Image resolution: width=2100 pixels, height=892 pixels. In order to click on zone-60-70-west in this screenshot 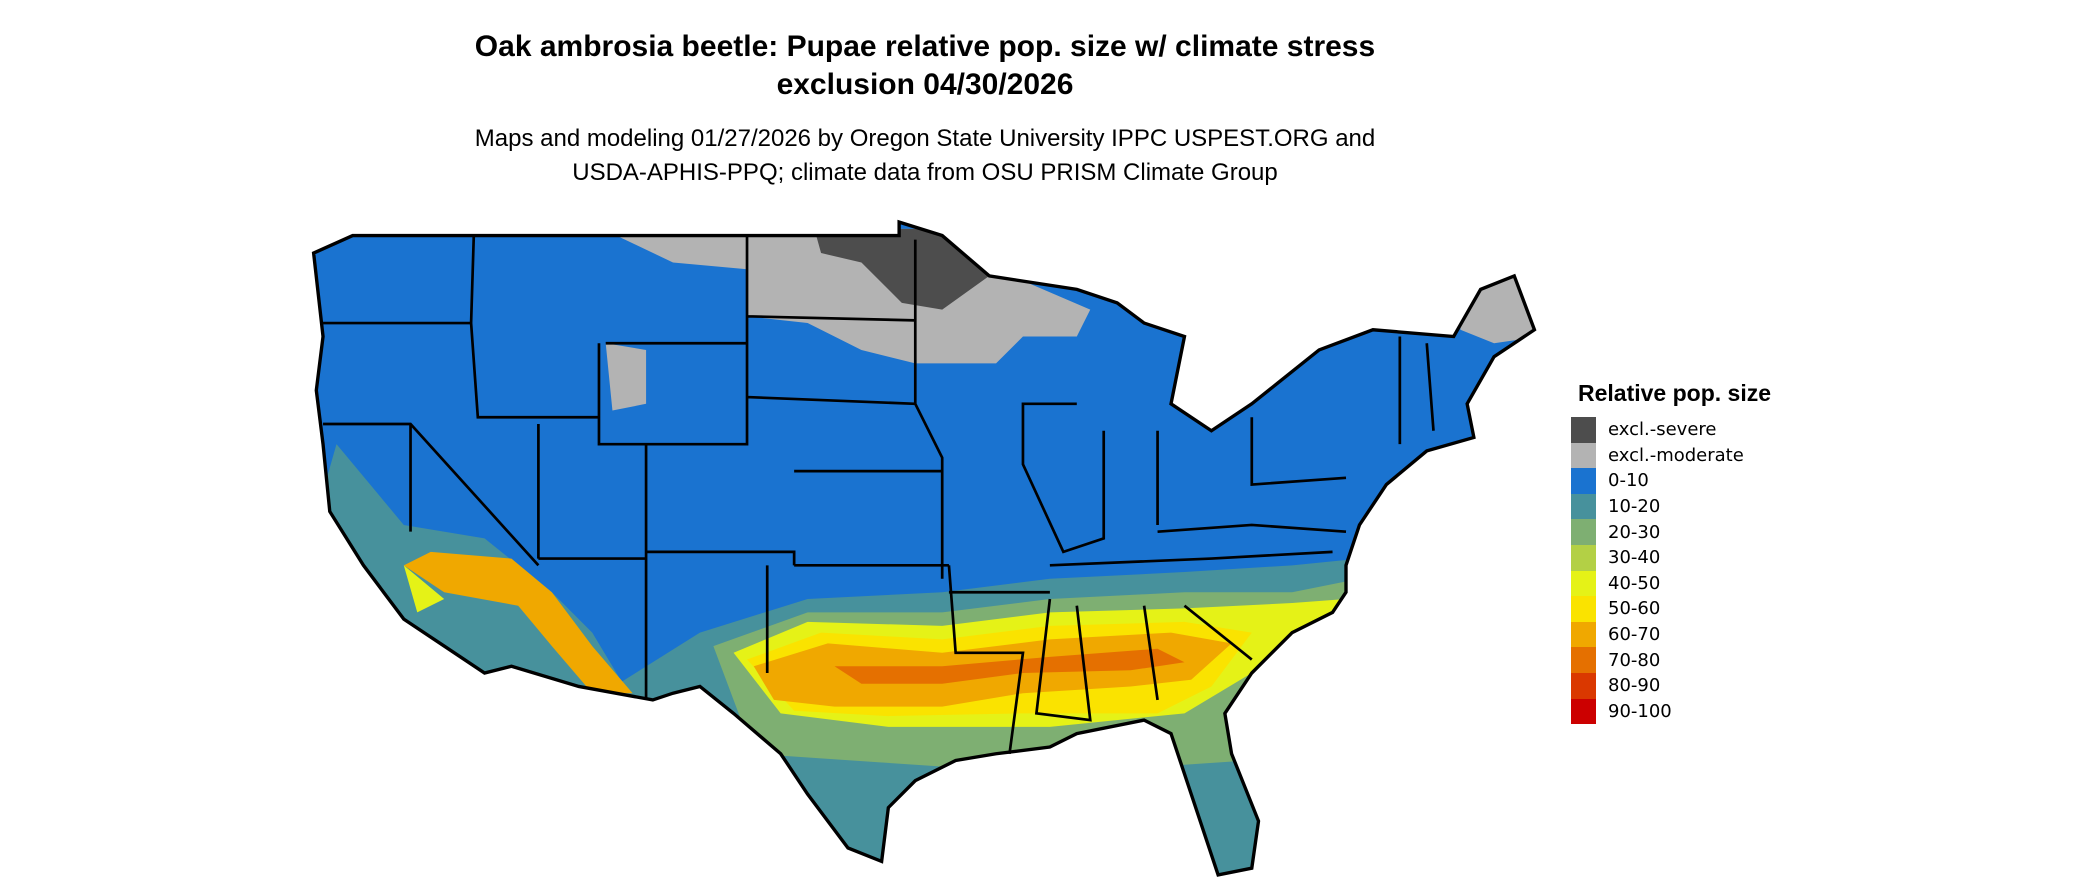, I will do `click(518, 622)`.